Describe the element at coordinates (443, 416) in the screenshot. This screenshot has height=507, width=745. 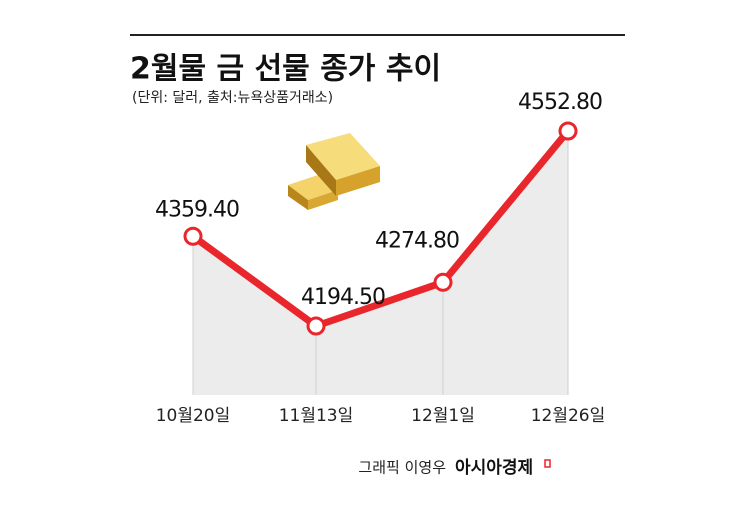
I see `x-tick-label: 12월1일` at that location.